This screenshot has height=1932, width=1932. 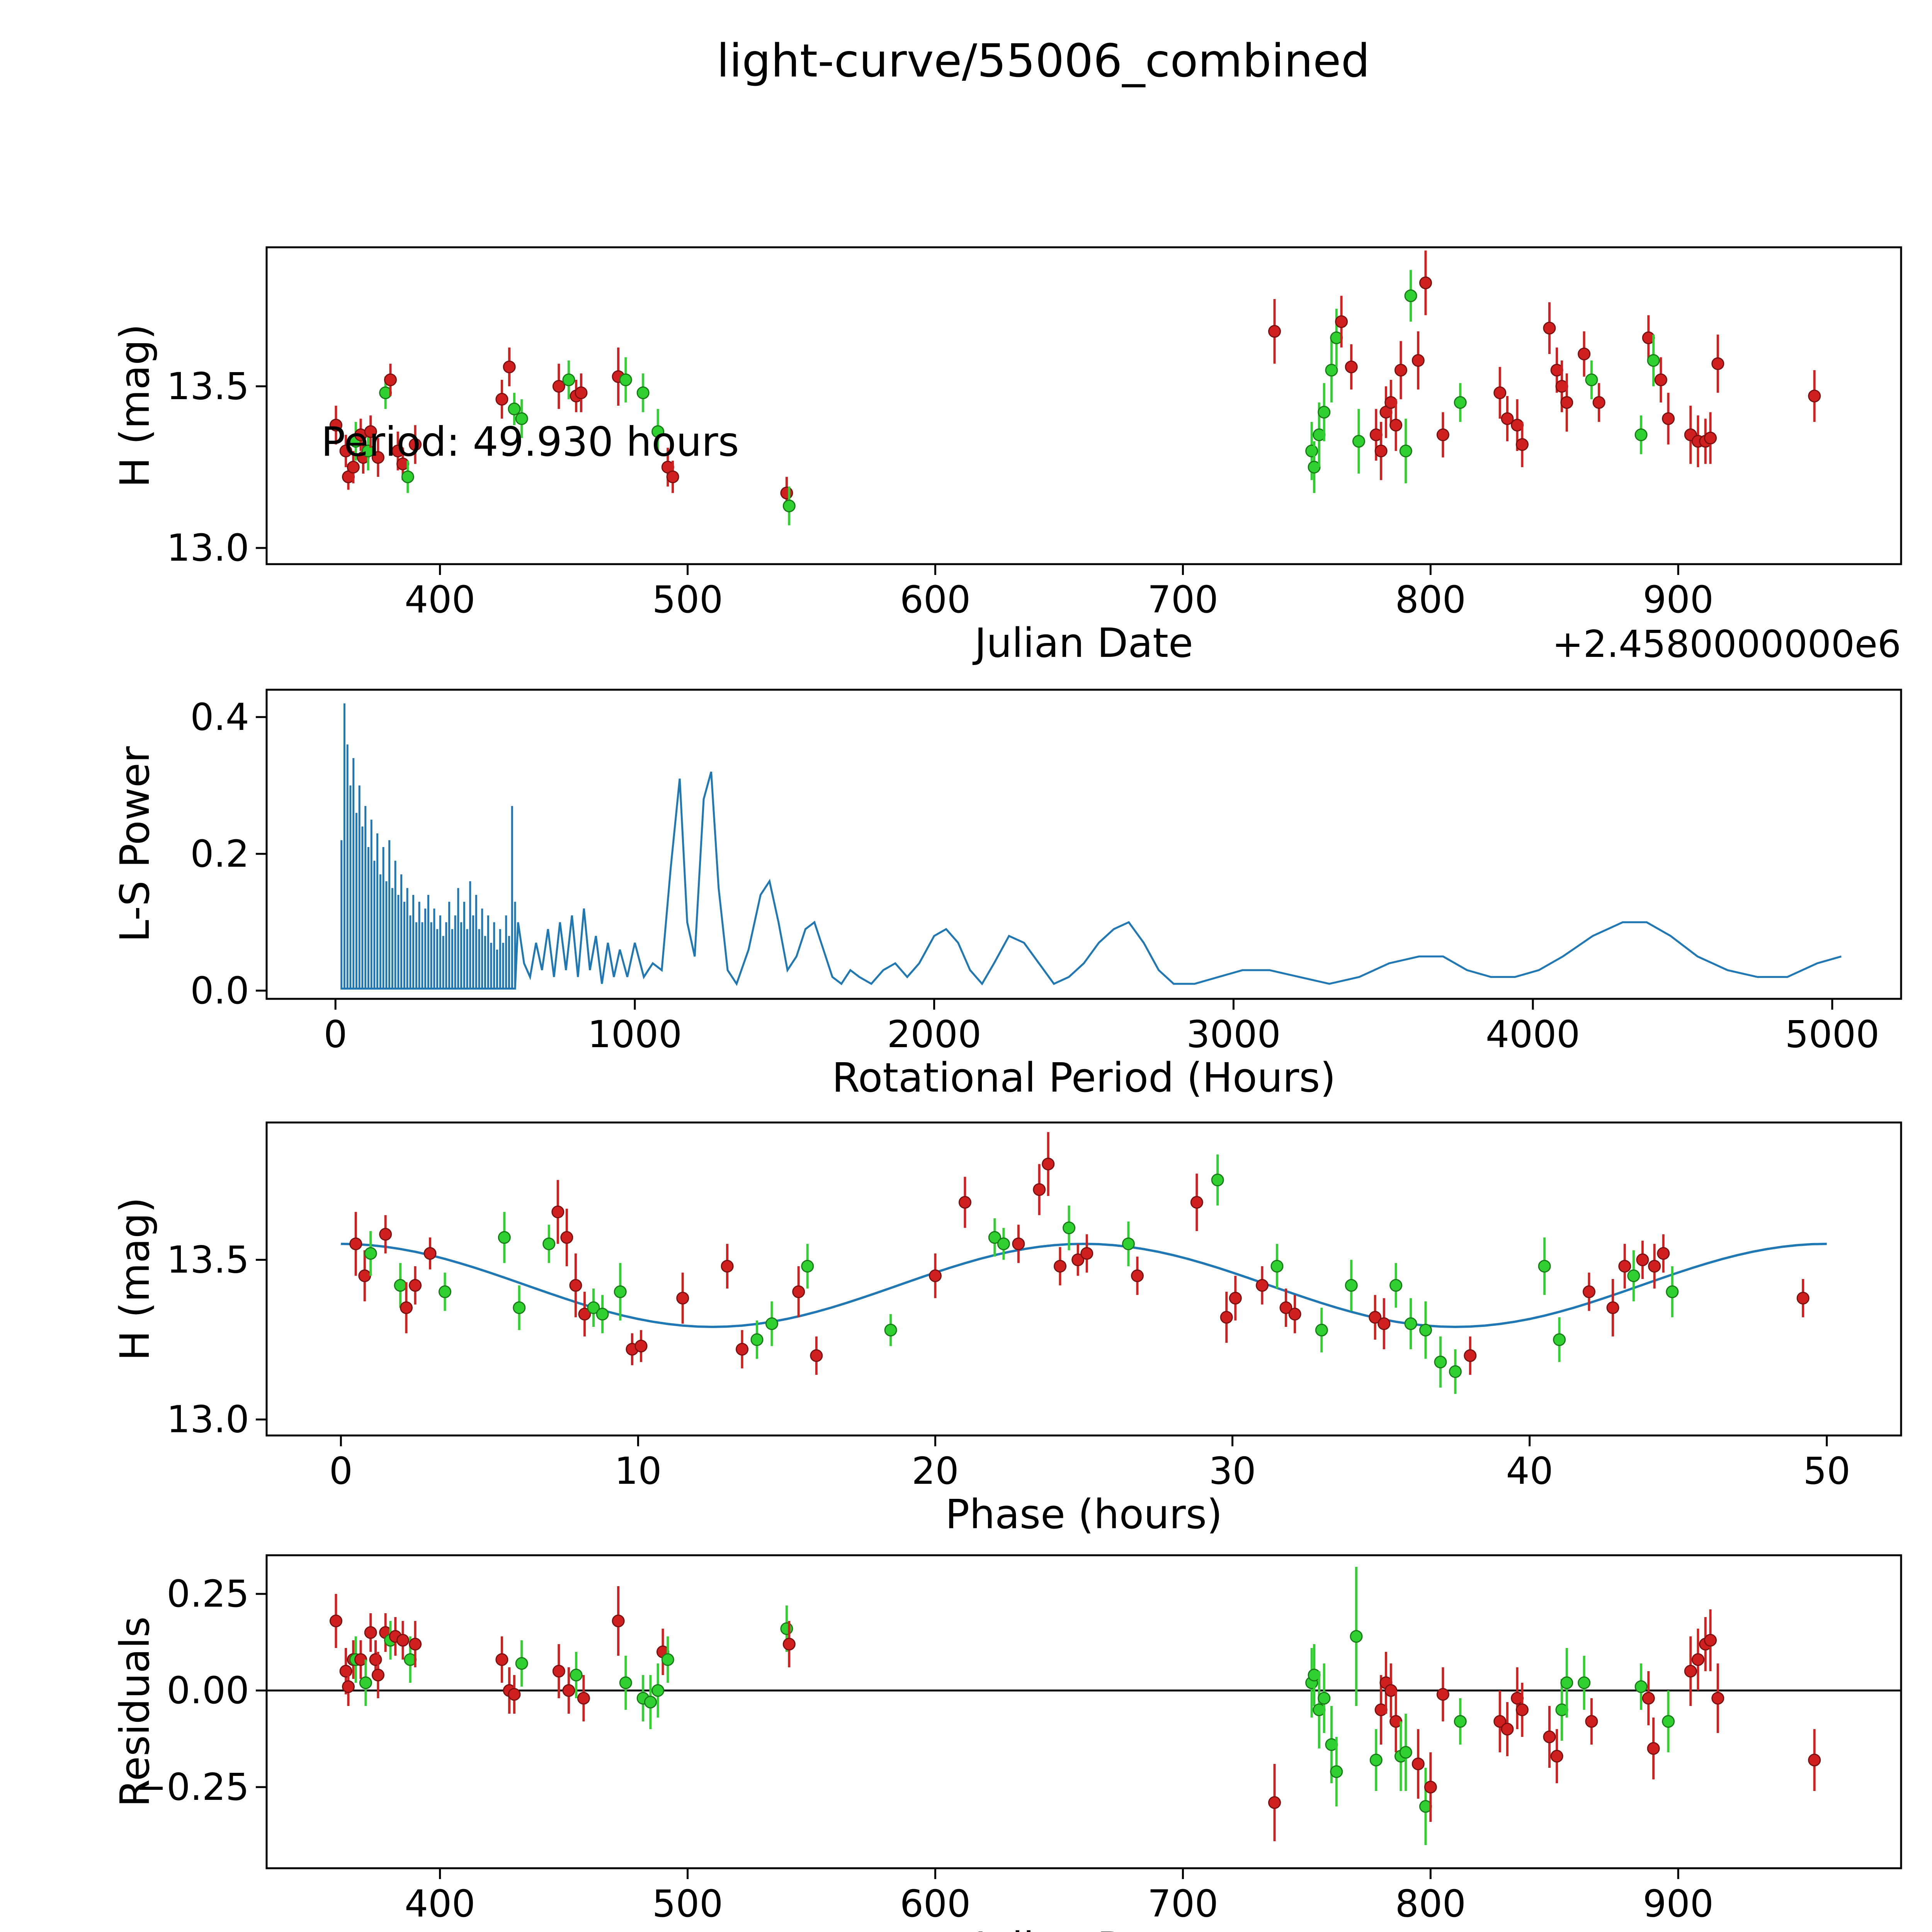 I want to click on x-tick-label: 600, so click(x=935, y=599).